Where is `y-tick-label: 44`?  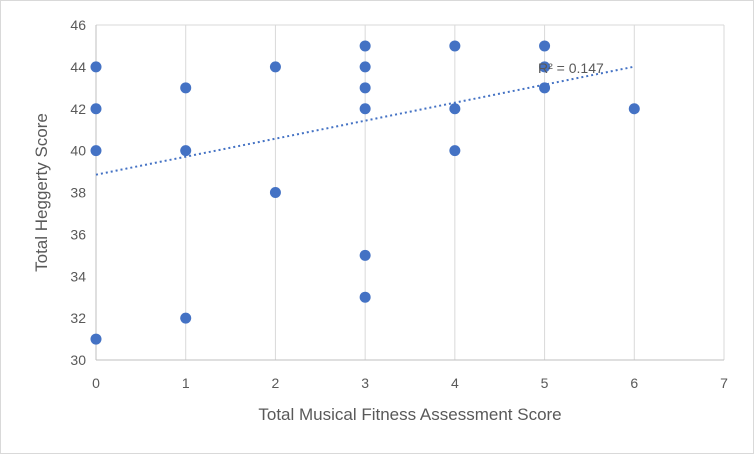
y-tick-label: 44 is located at coordinates (78, 67).